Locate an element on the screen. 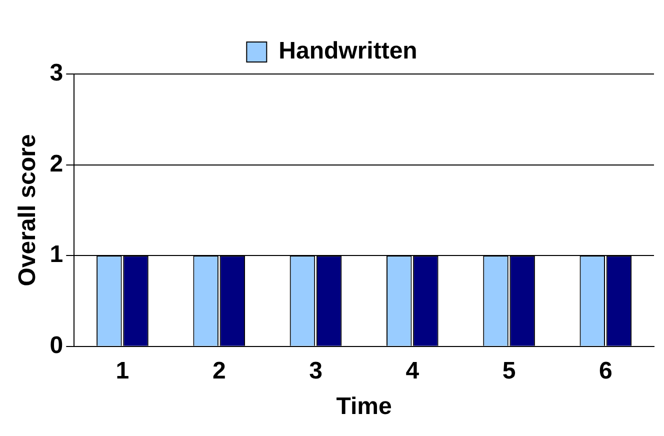 The height and width of the screenshot is (436, 664). y-tick-label: 0 is located at coordinates (57, 346).